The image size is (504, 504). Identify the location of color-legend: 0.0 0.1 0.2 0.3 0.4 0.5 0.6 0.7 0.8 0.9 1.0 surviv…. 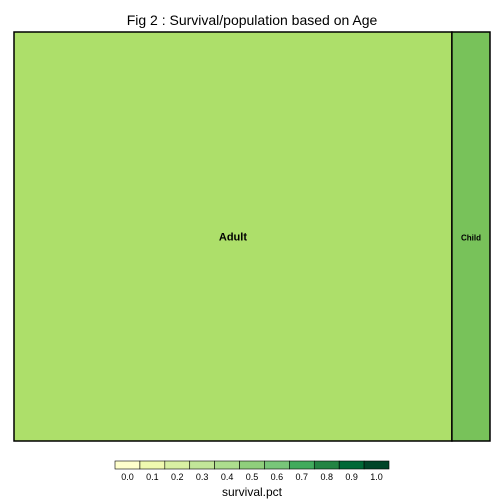
(252, 479).